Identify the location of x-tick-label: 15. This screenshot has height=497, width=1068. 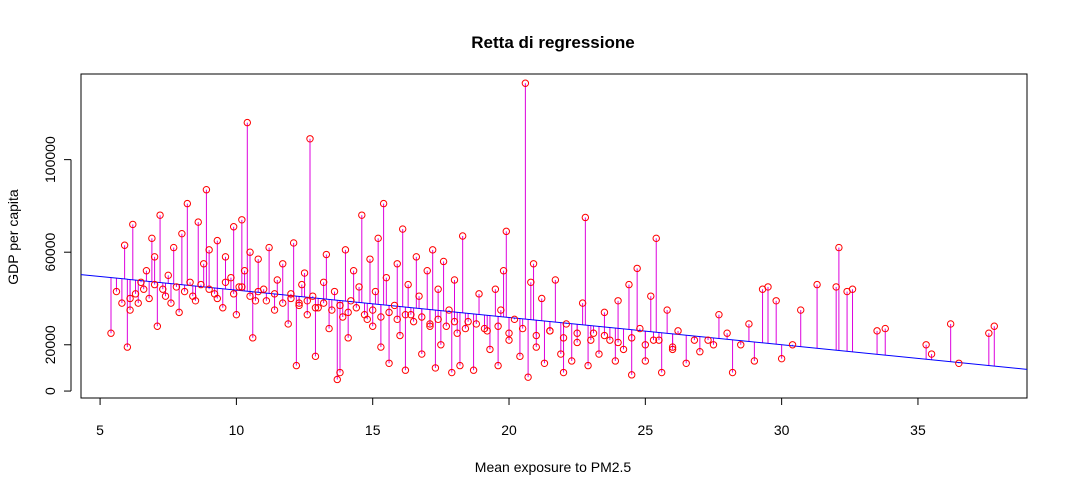
(373, 430).